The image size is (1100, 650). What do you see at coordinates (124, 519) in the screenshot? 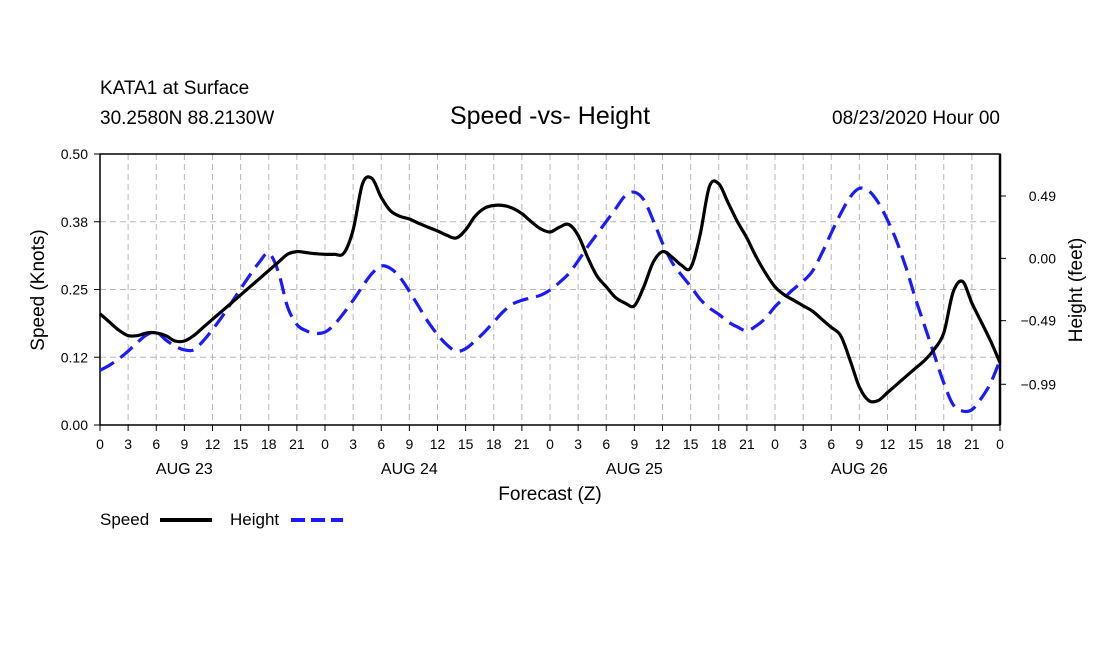
I see `legend-label-speed: Speed` at bounding box center [124, 519].